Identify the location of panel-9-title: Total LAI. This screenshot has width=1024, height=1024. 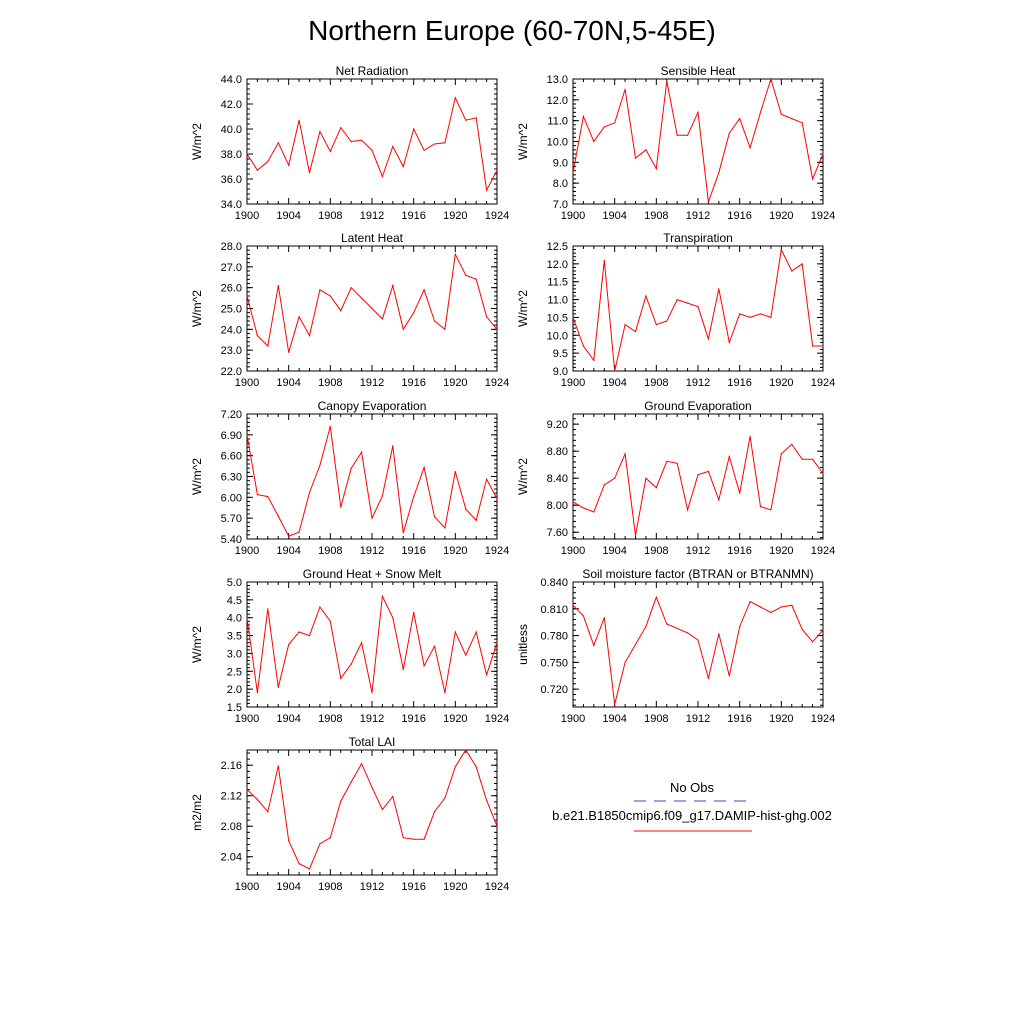
(372, 742).